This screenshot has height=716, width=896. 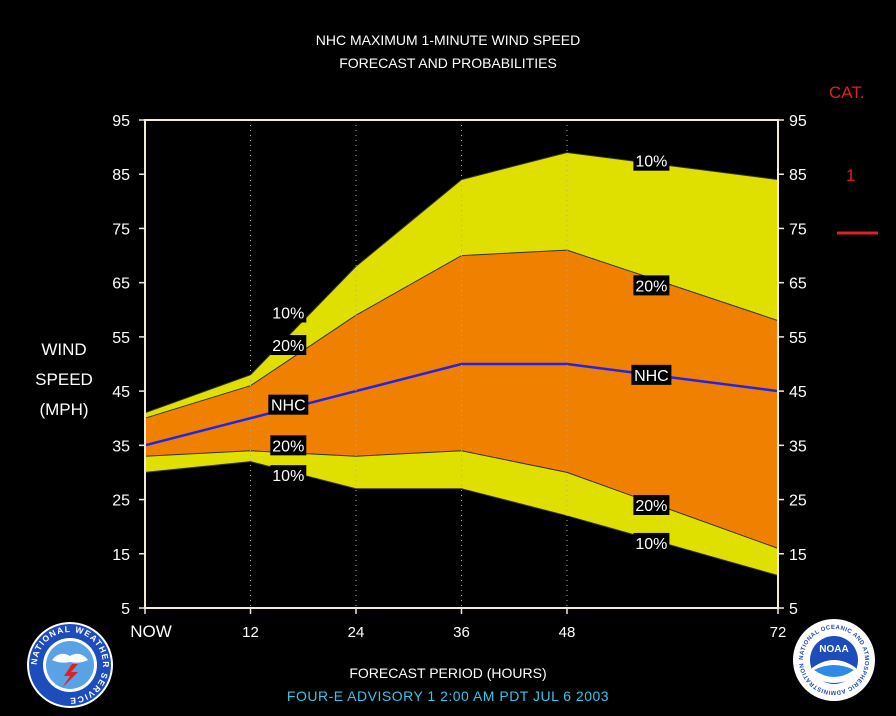 I want to click on chart-title-line2: FORECAST AND PROBABILITIES, so click(x=448, y=63).